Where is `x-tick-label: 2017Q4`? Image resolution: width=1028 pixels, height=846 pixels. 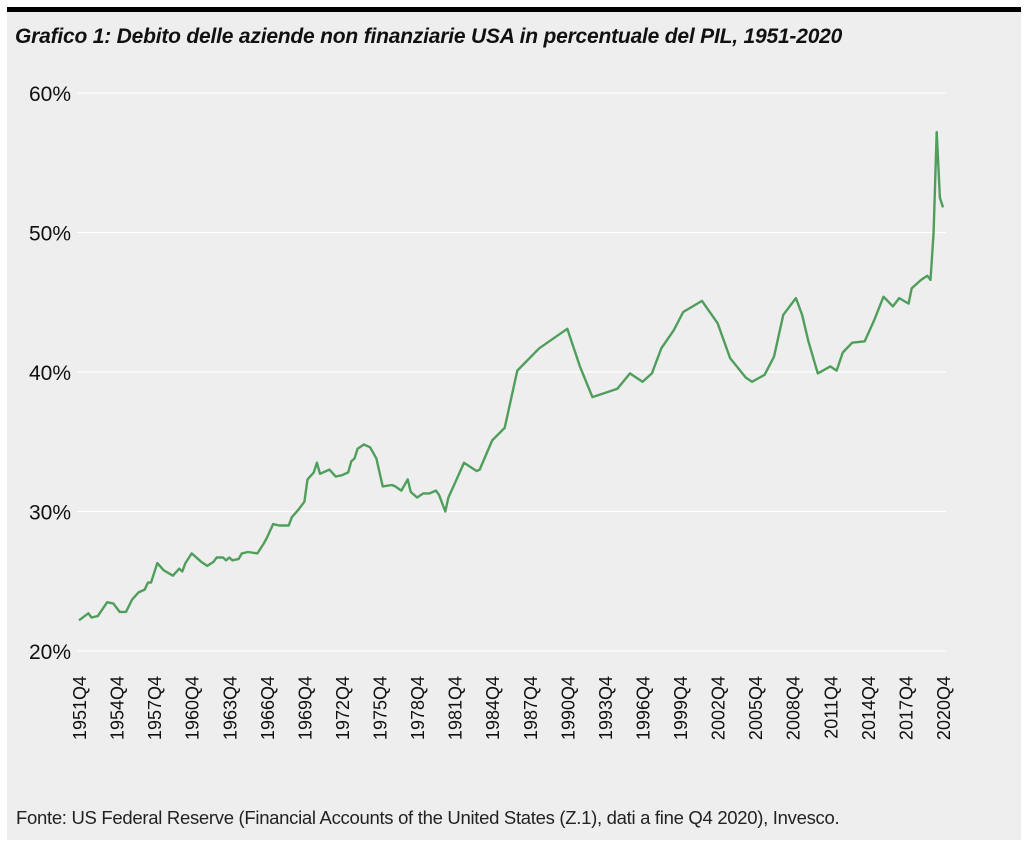
x-tick-label: 2017Q4 is located at coordinates (906, 708).